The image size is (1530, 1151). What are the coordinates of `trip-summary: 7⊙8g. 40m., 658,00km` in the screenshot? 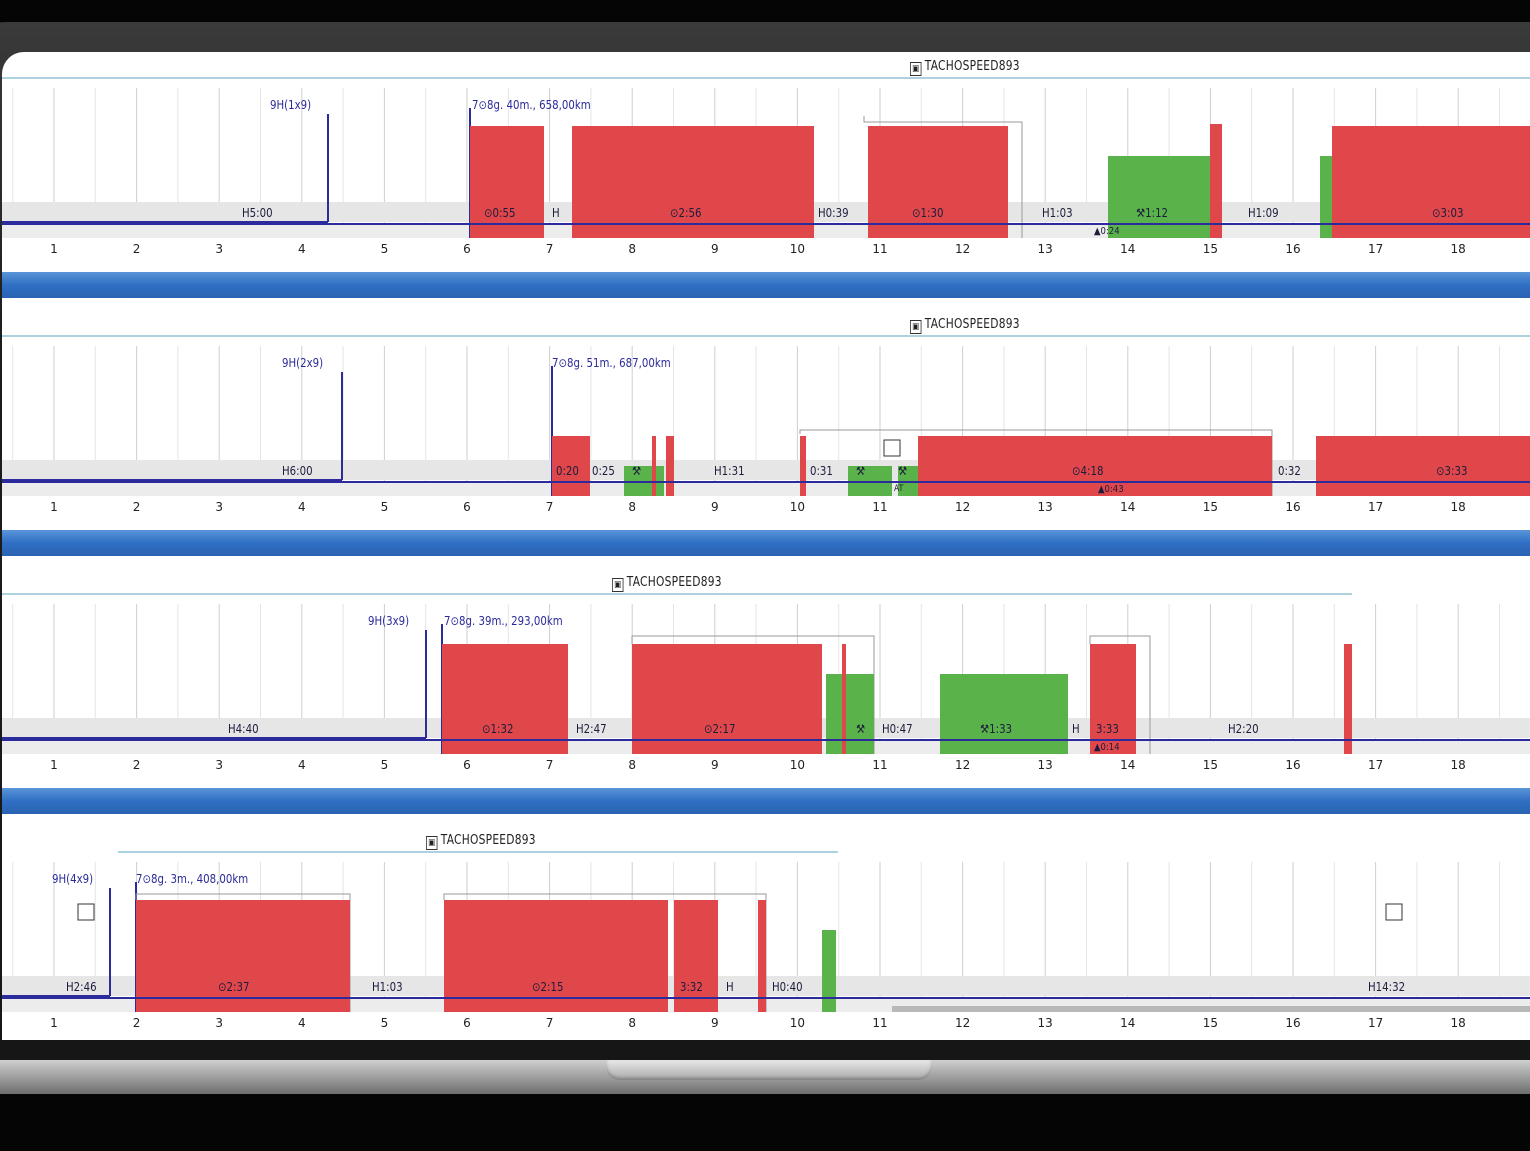 It's located at (531, 105).